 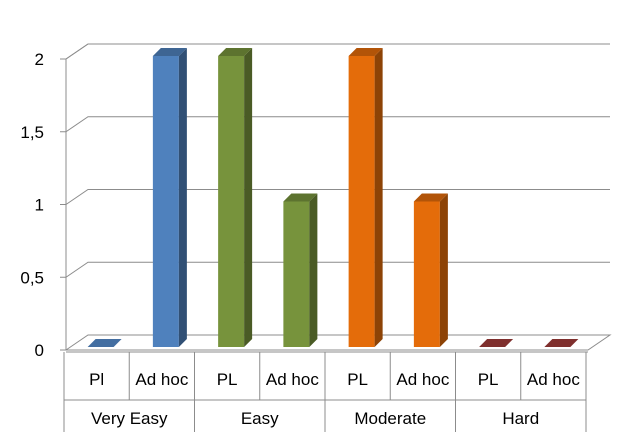 I want to click on y-axis-tick-labels: 0 0,5 1 1,5 2, so click(x=32, y=205).